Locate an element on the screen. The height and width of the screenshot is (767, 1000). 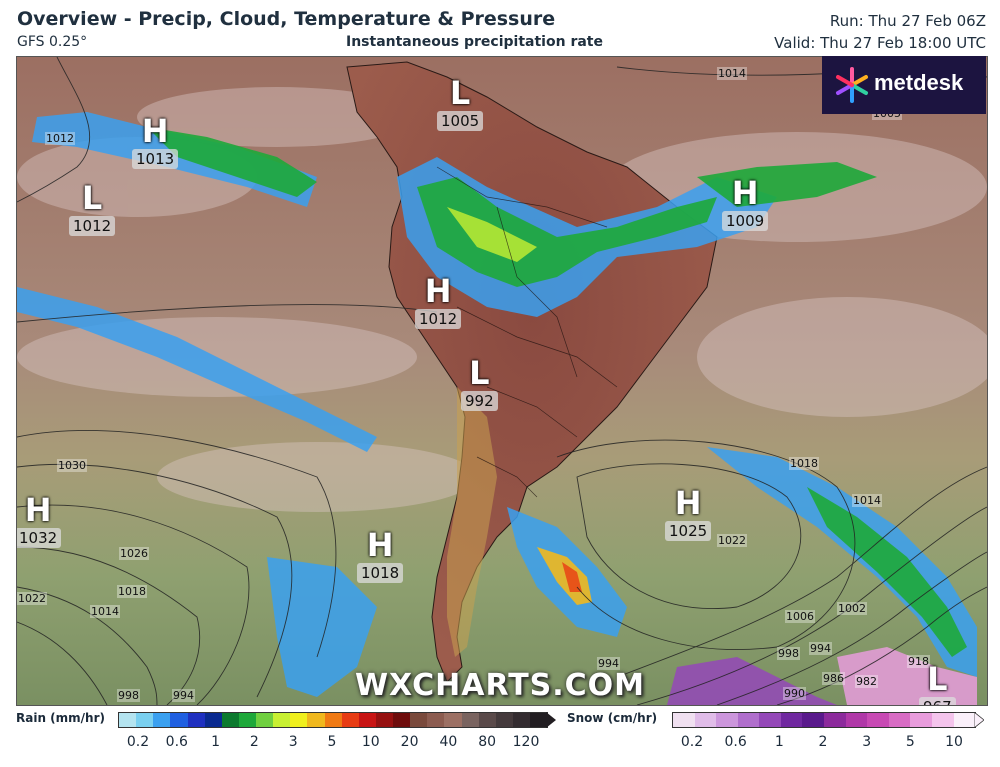
pressure-center-high: H 1032 is located at coordinates (39, 519).